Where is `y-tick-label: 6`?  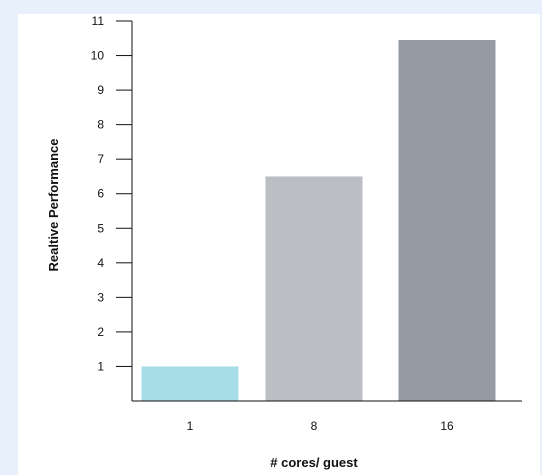 y-tick-label: 6 is located at coordinates (100, 194).